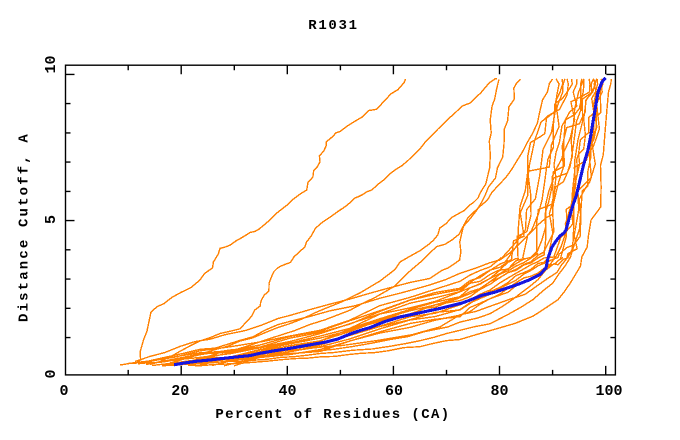 The image size is (680, 440). What do you see at coordinates (51, 64) in the screenshot?
I see `svg-text: 10` at bounding box center [51, 64].